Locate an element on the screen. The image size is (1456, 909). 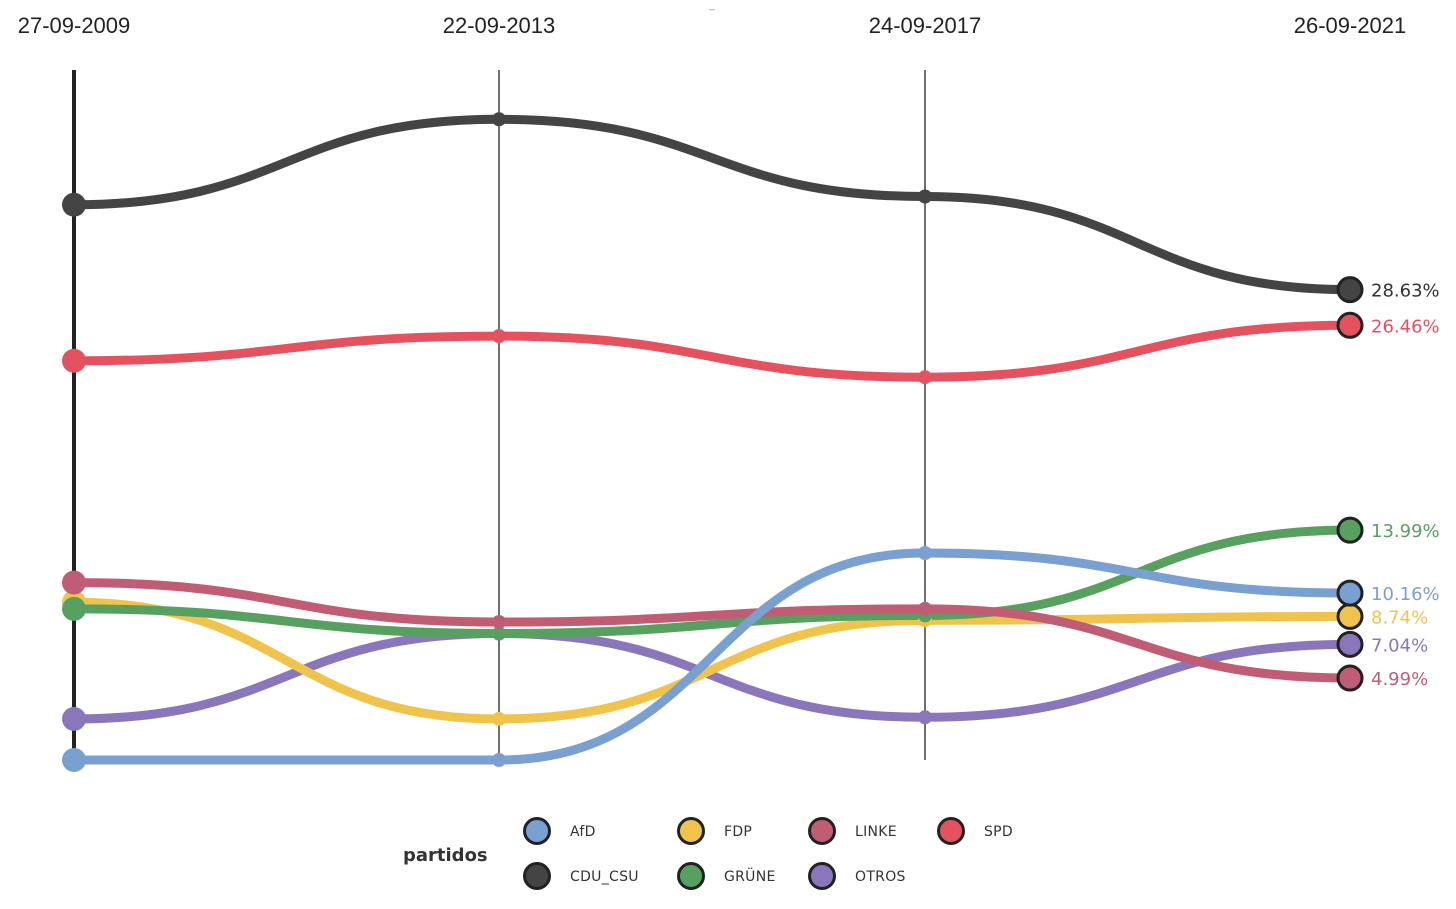
legend-swatch-otros is located at coordinates (822, 876).